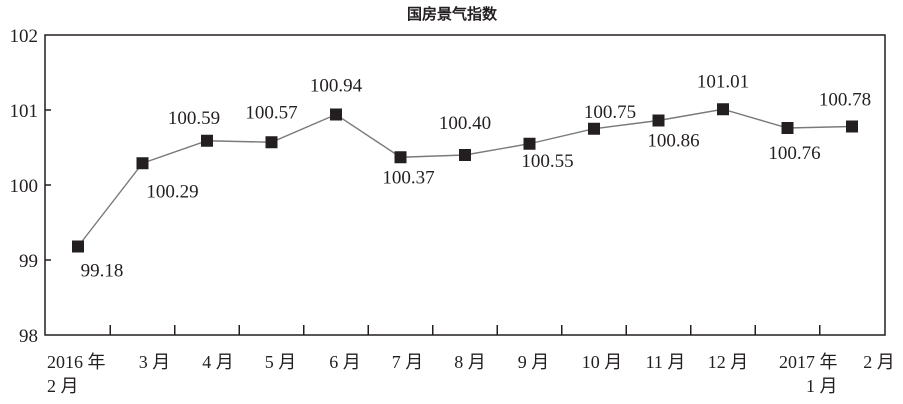 This screenshot has height=404, width=903. Describe the element at coordinates (28, 261) in the screenshot. I see `y-tick-label: 99` at that location.